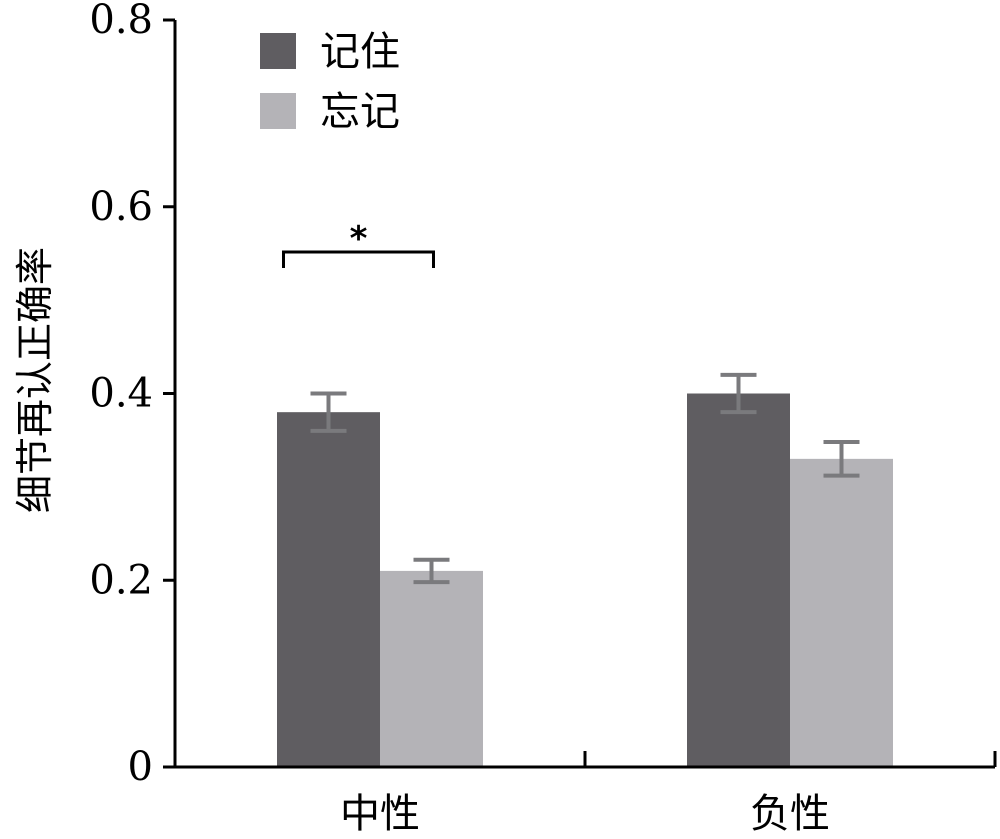 This screenshot has width=1000, height=839. I want to click on legend-label: 忘记, so click(360, 112).